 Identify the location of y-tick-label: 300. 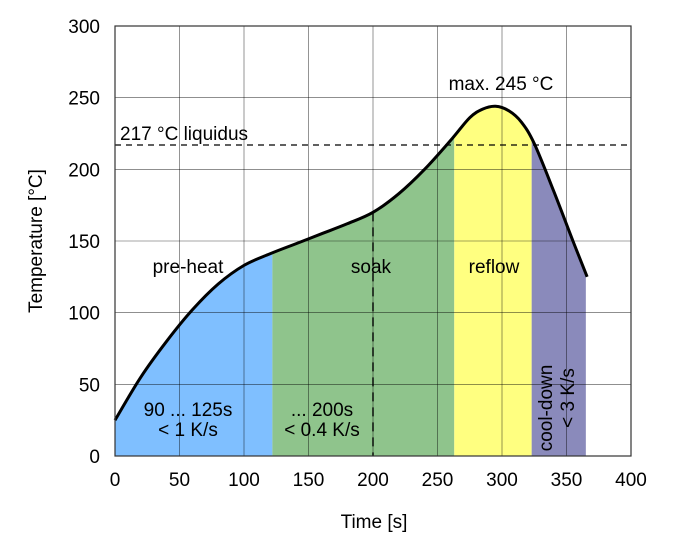
(84, 27).